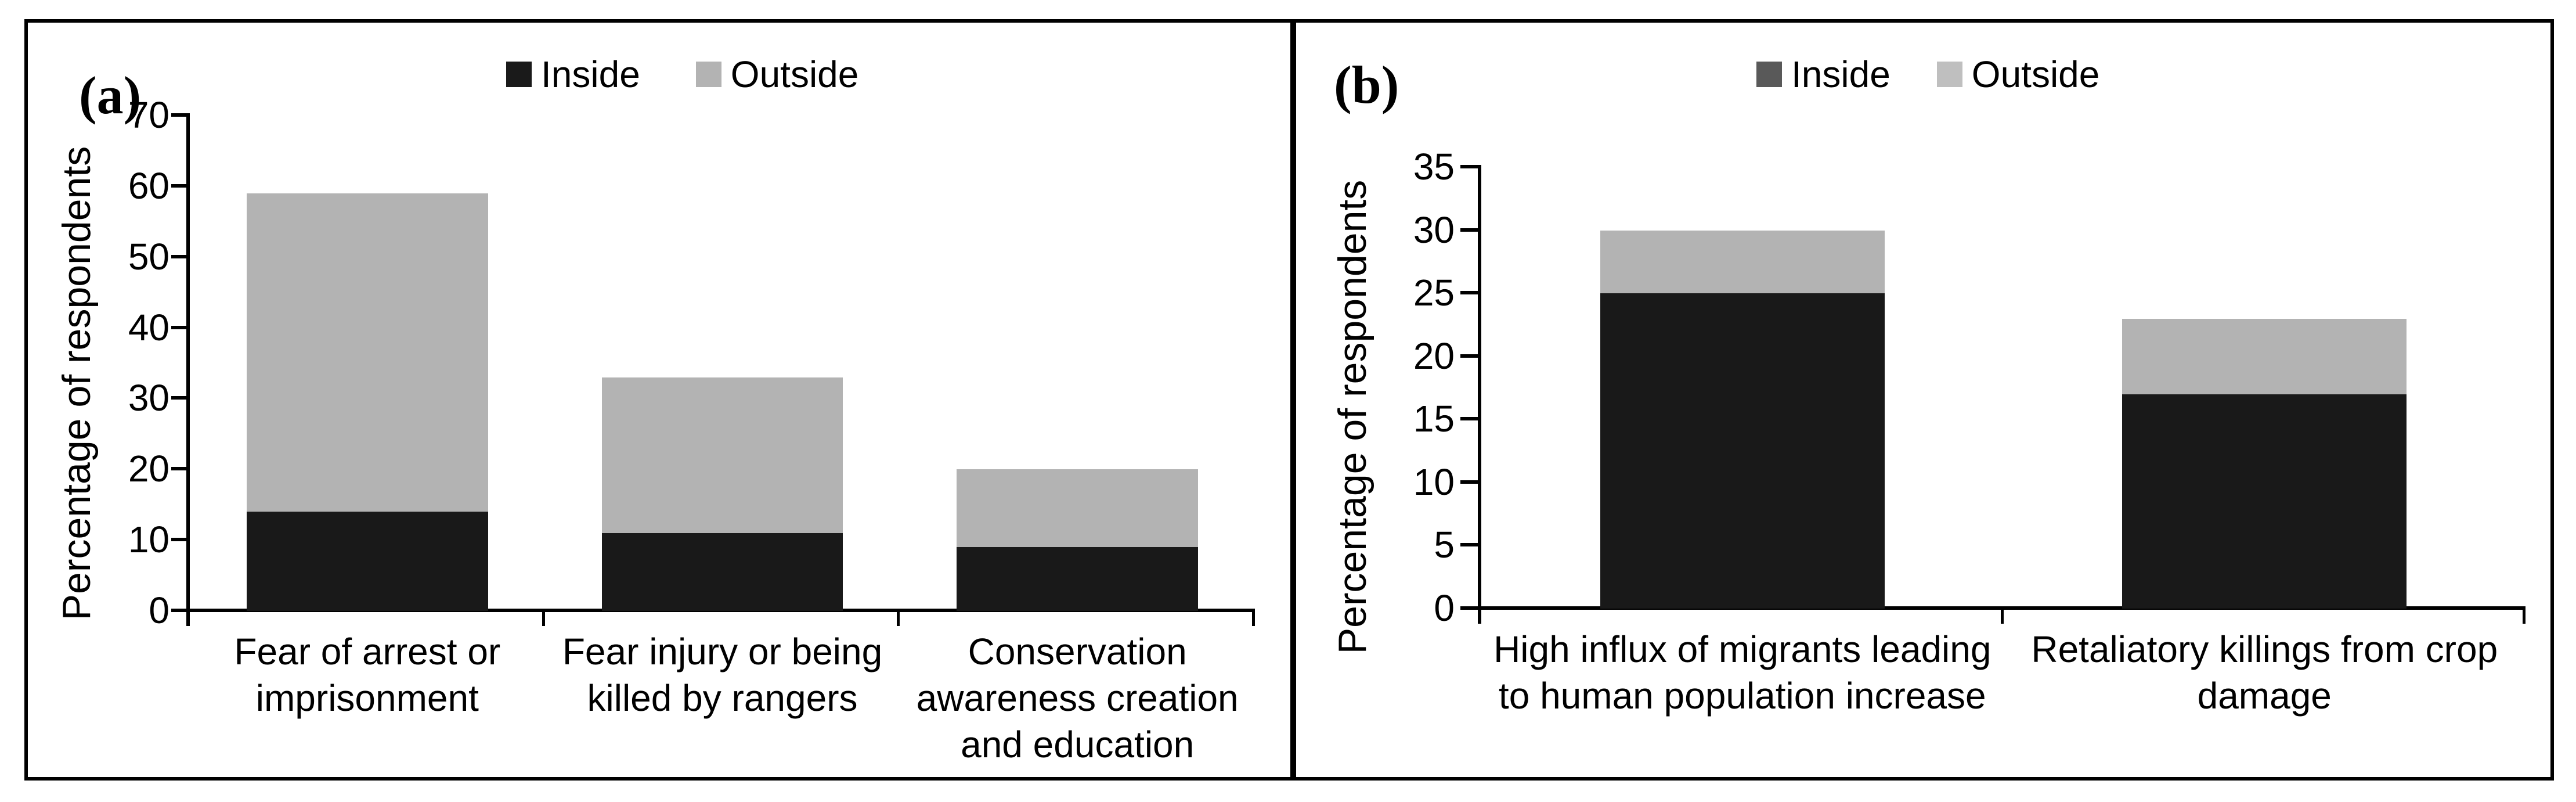 This screenshot has width=2576, height=802. What do you see at coordinates (2002, 608) in the screenshot?
I see `x-axis-line` at bounding box center [2002, 608].